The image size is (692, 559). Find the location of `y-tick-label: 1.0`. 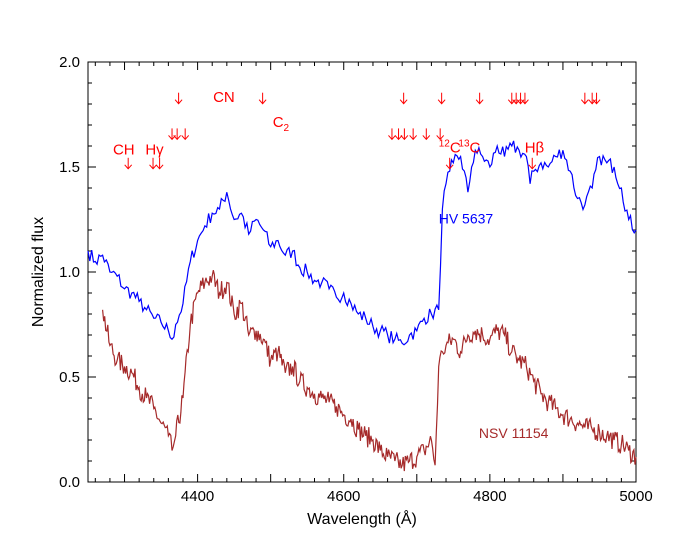

y-tick-label: 1.0 is located at coordinates (69, 272).